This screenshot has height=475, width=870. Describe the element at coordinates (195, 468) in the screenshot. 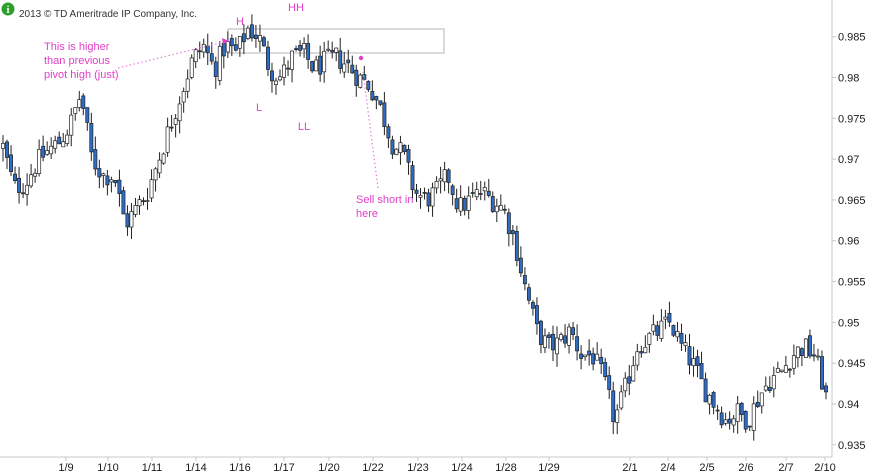

I see `x-tick-label: 1/14` at that location.